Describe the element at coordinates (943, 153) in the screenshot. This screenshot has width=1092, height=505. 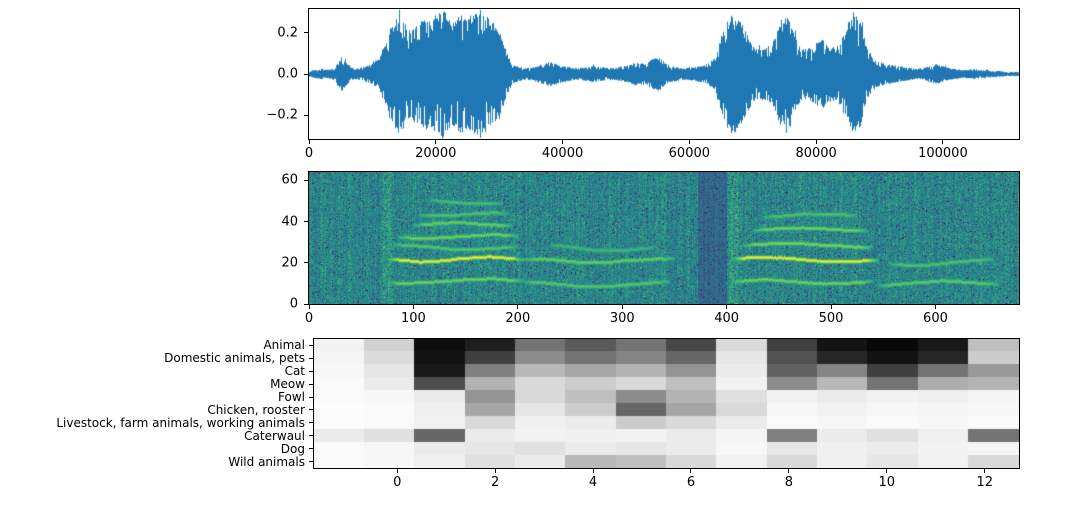
I see `x-tick-label: 100000` at that location.